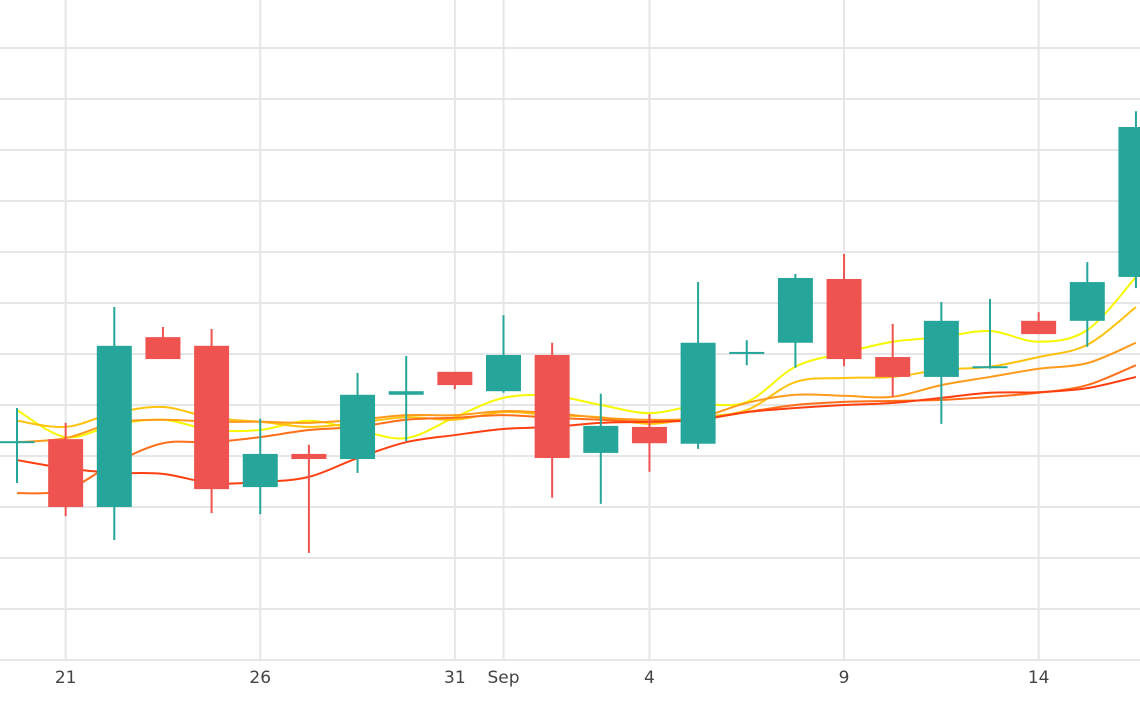 The width and height of the screenshot is (1140, 710). I want to click on moving-average-line, so click(576, 392).